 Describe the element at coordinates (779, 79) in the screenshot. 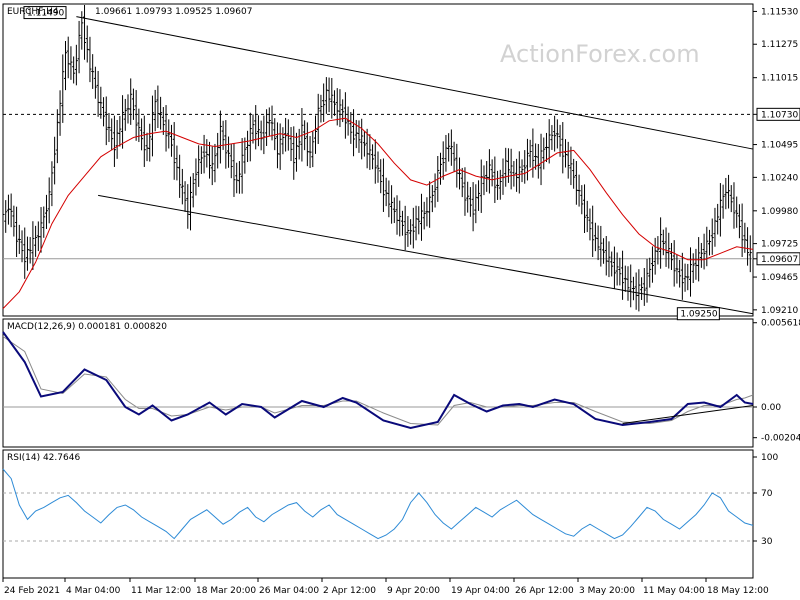

I see `y-tick-label: 1.11015` at that location.